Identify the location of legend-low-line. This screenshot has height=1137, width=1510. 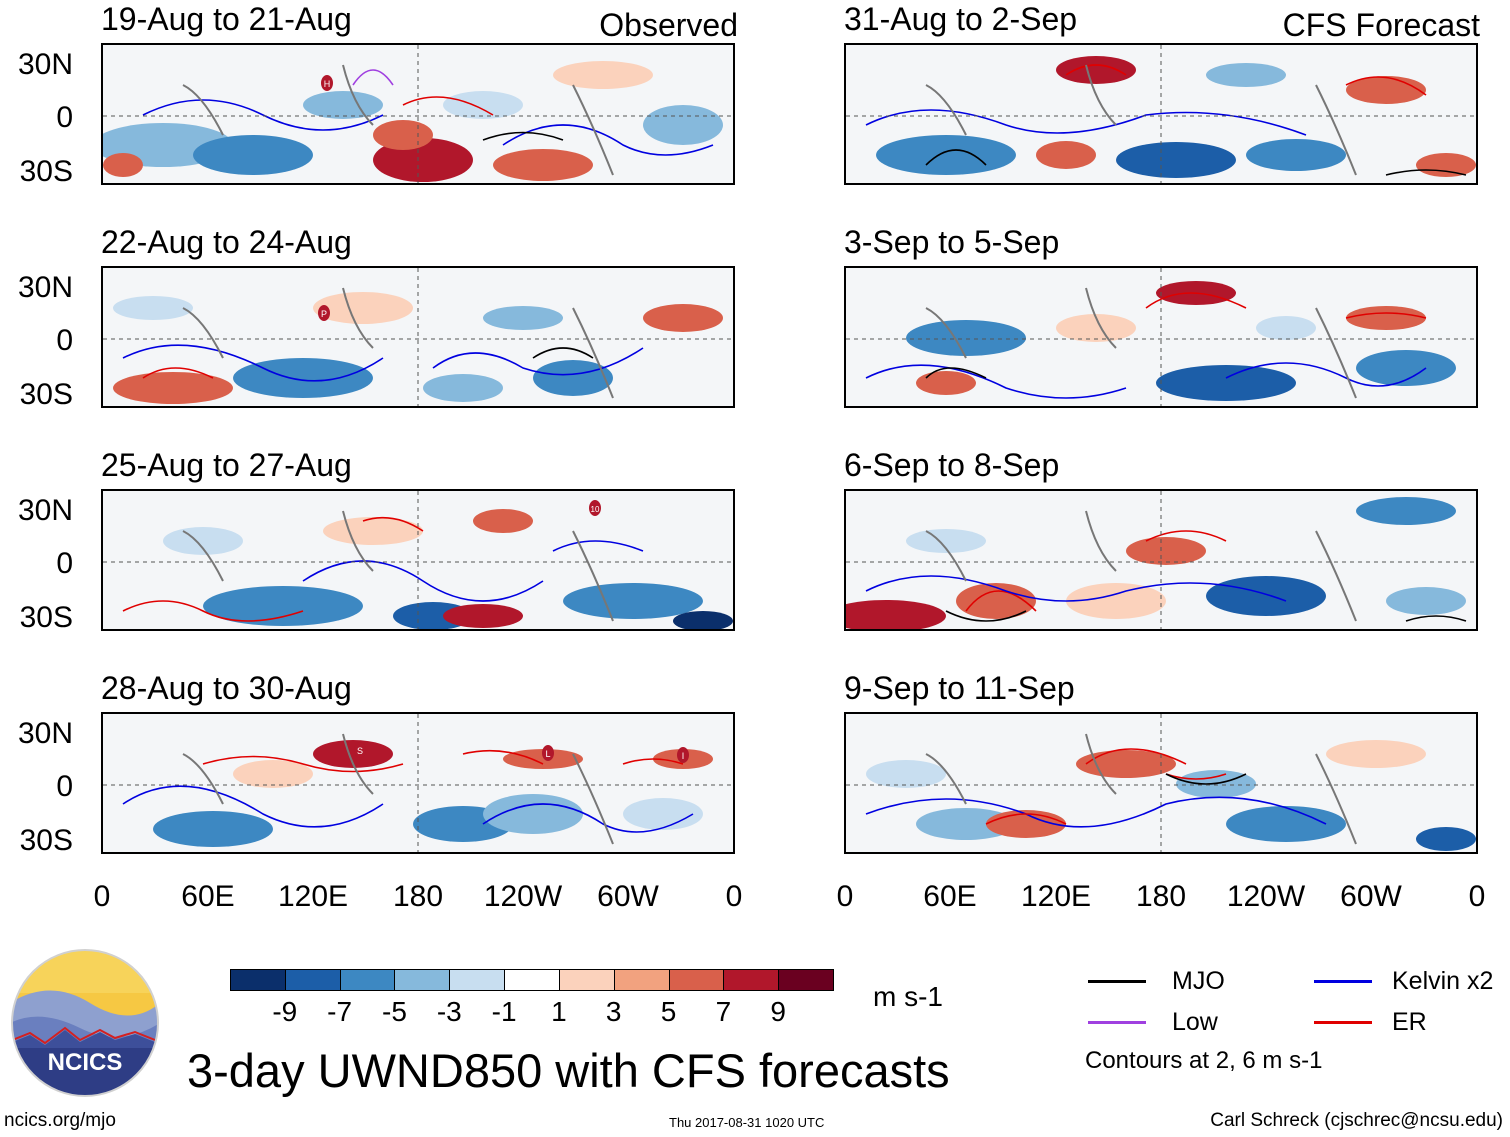
(1117, 1022).